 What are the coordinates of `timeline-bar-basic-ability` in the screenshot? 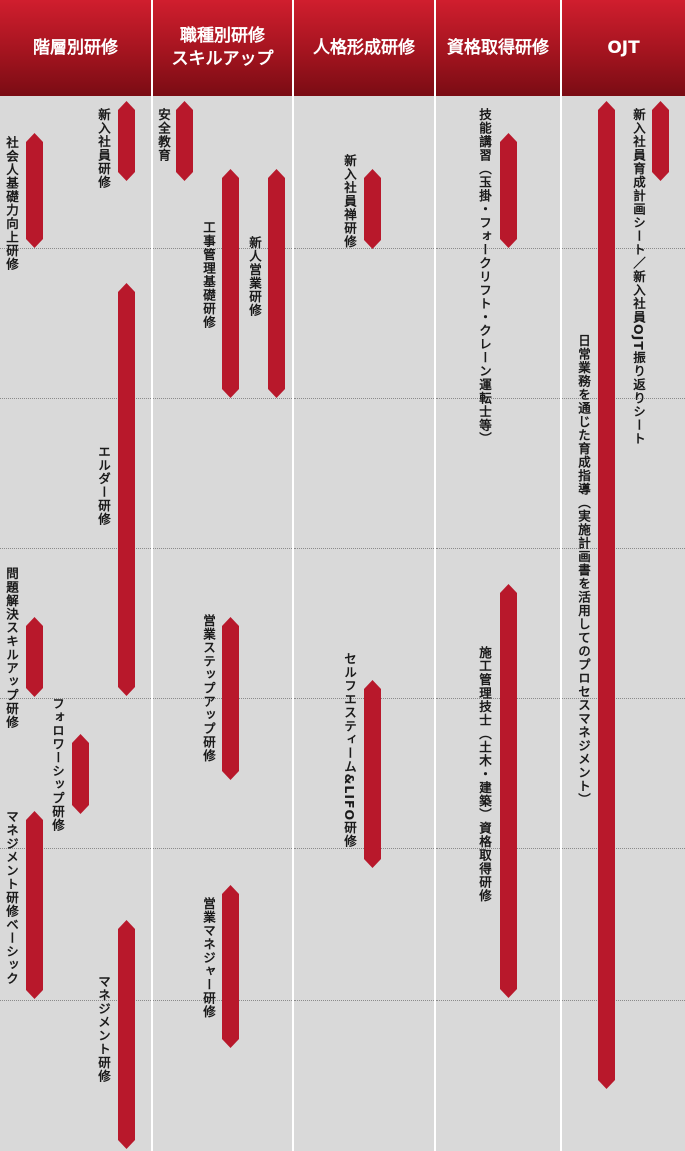 It's located at (34, 190).